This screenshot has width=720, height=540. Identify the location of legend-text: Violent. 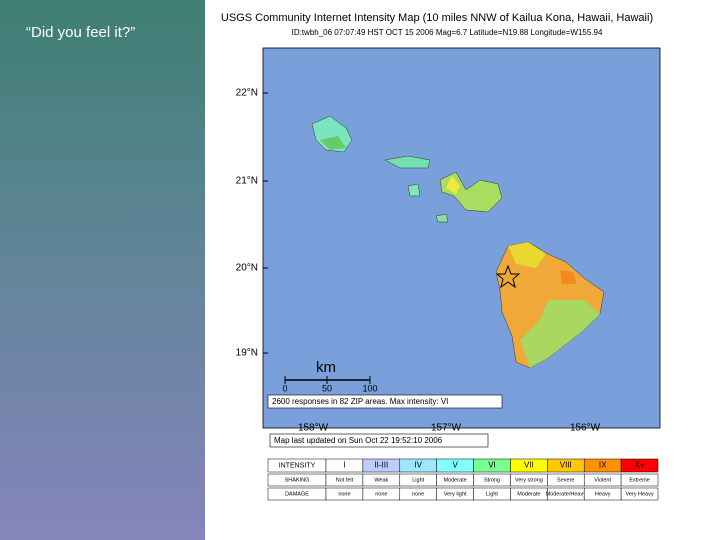
(602, 480).